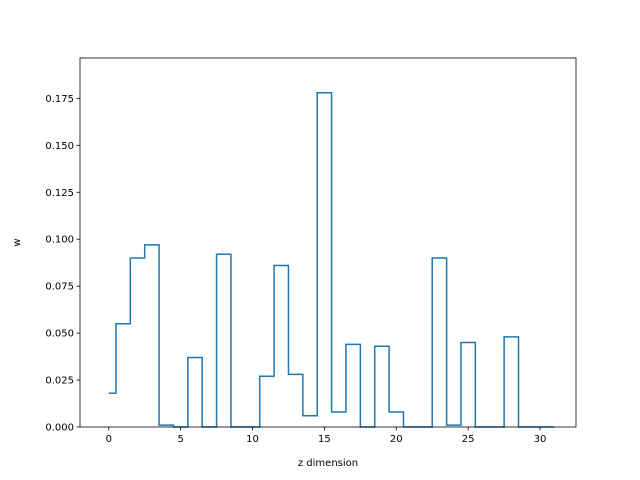  Describe the element at coordinates (59, 146) in the screenshot. I see `y-tick-label: 0.150` at that location.